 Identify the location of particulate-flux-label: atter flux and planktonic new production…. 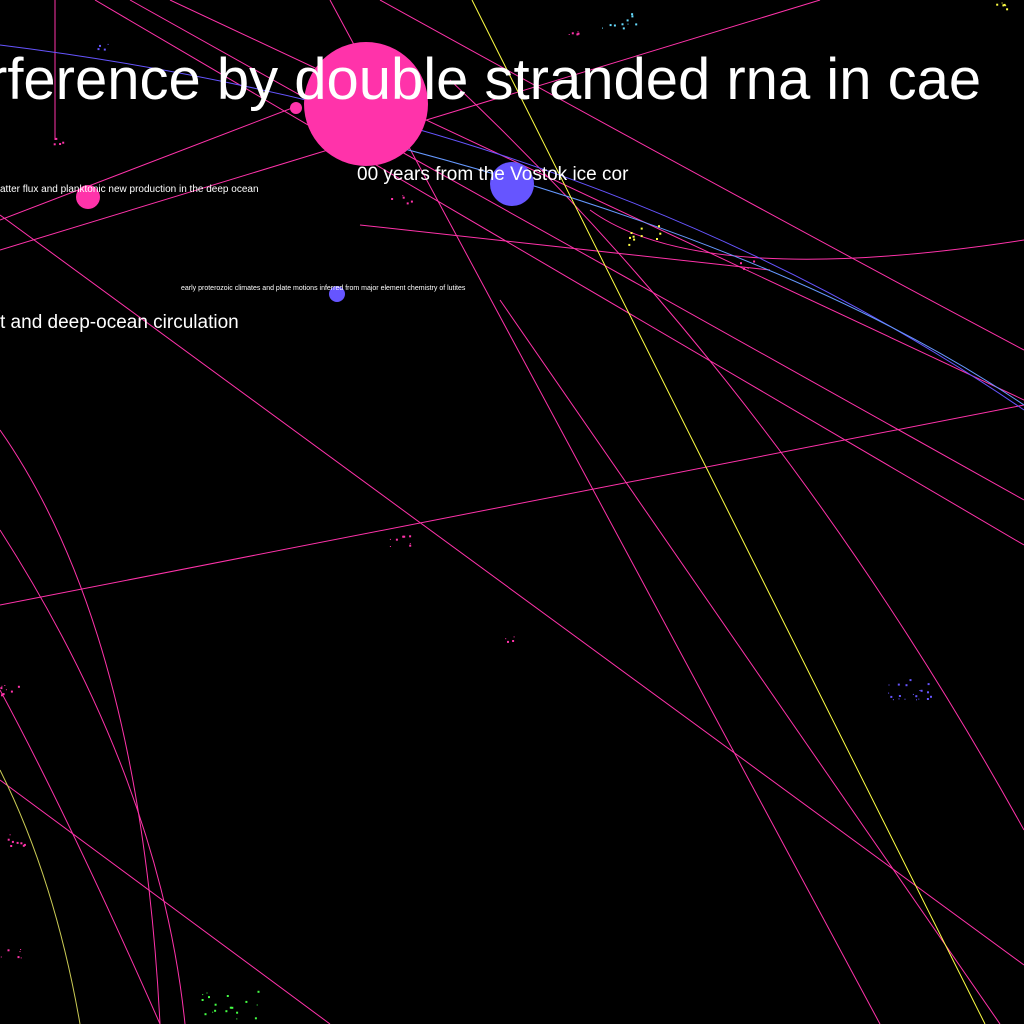
(129, 189).